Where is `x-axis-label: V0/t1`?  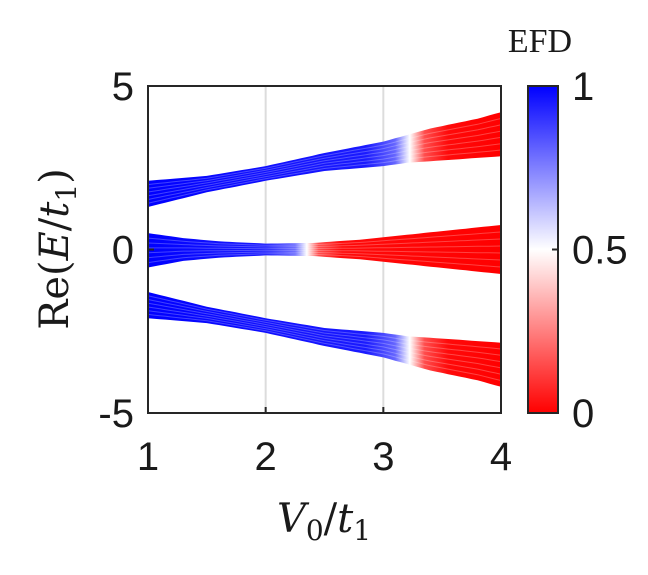 x-axis-label: V0/t1 is located at coordinates (324, 521).